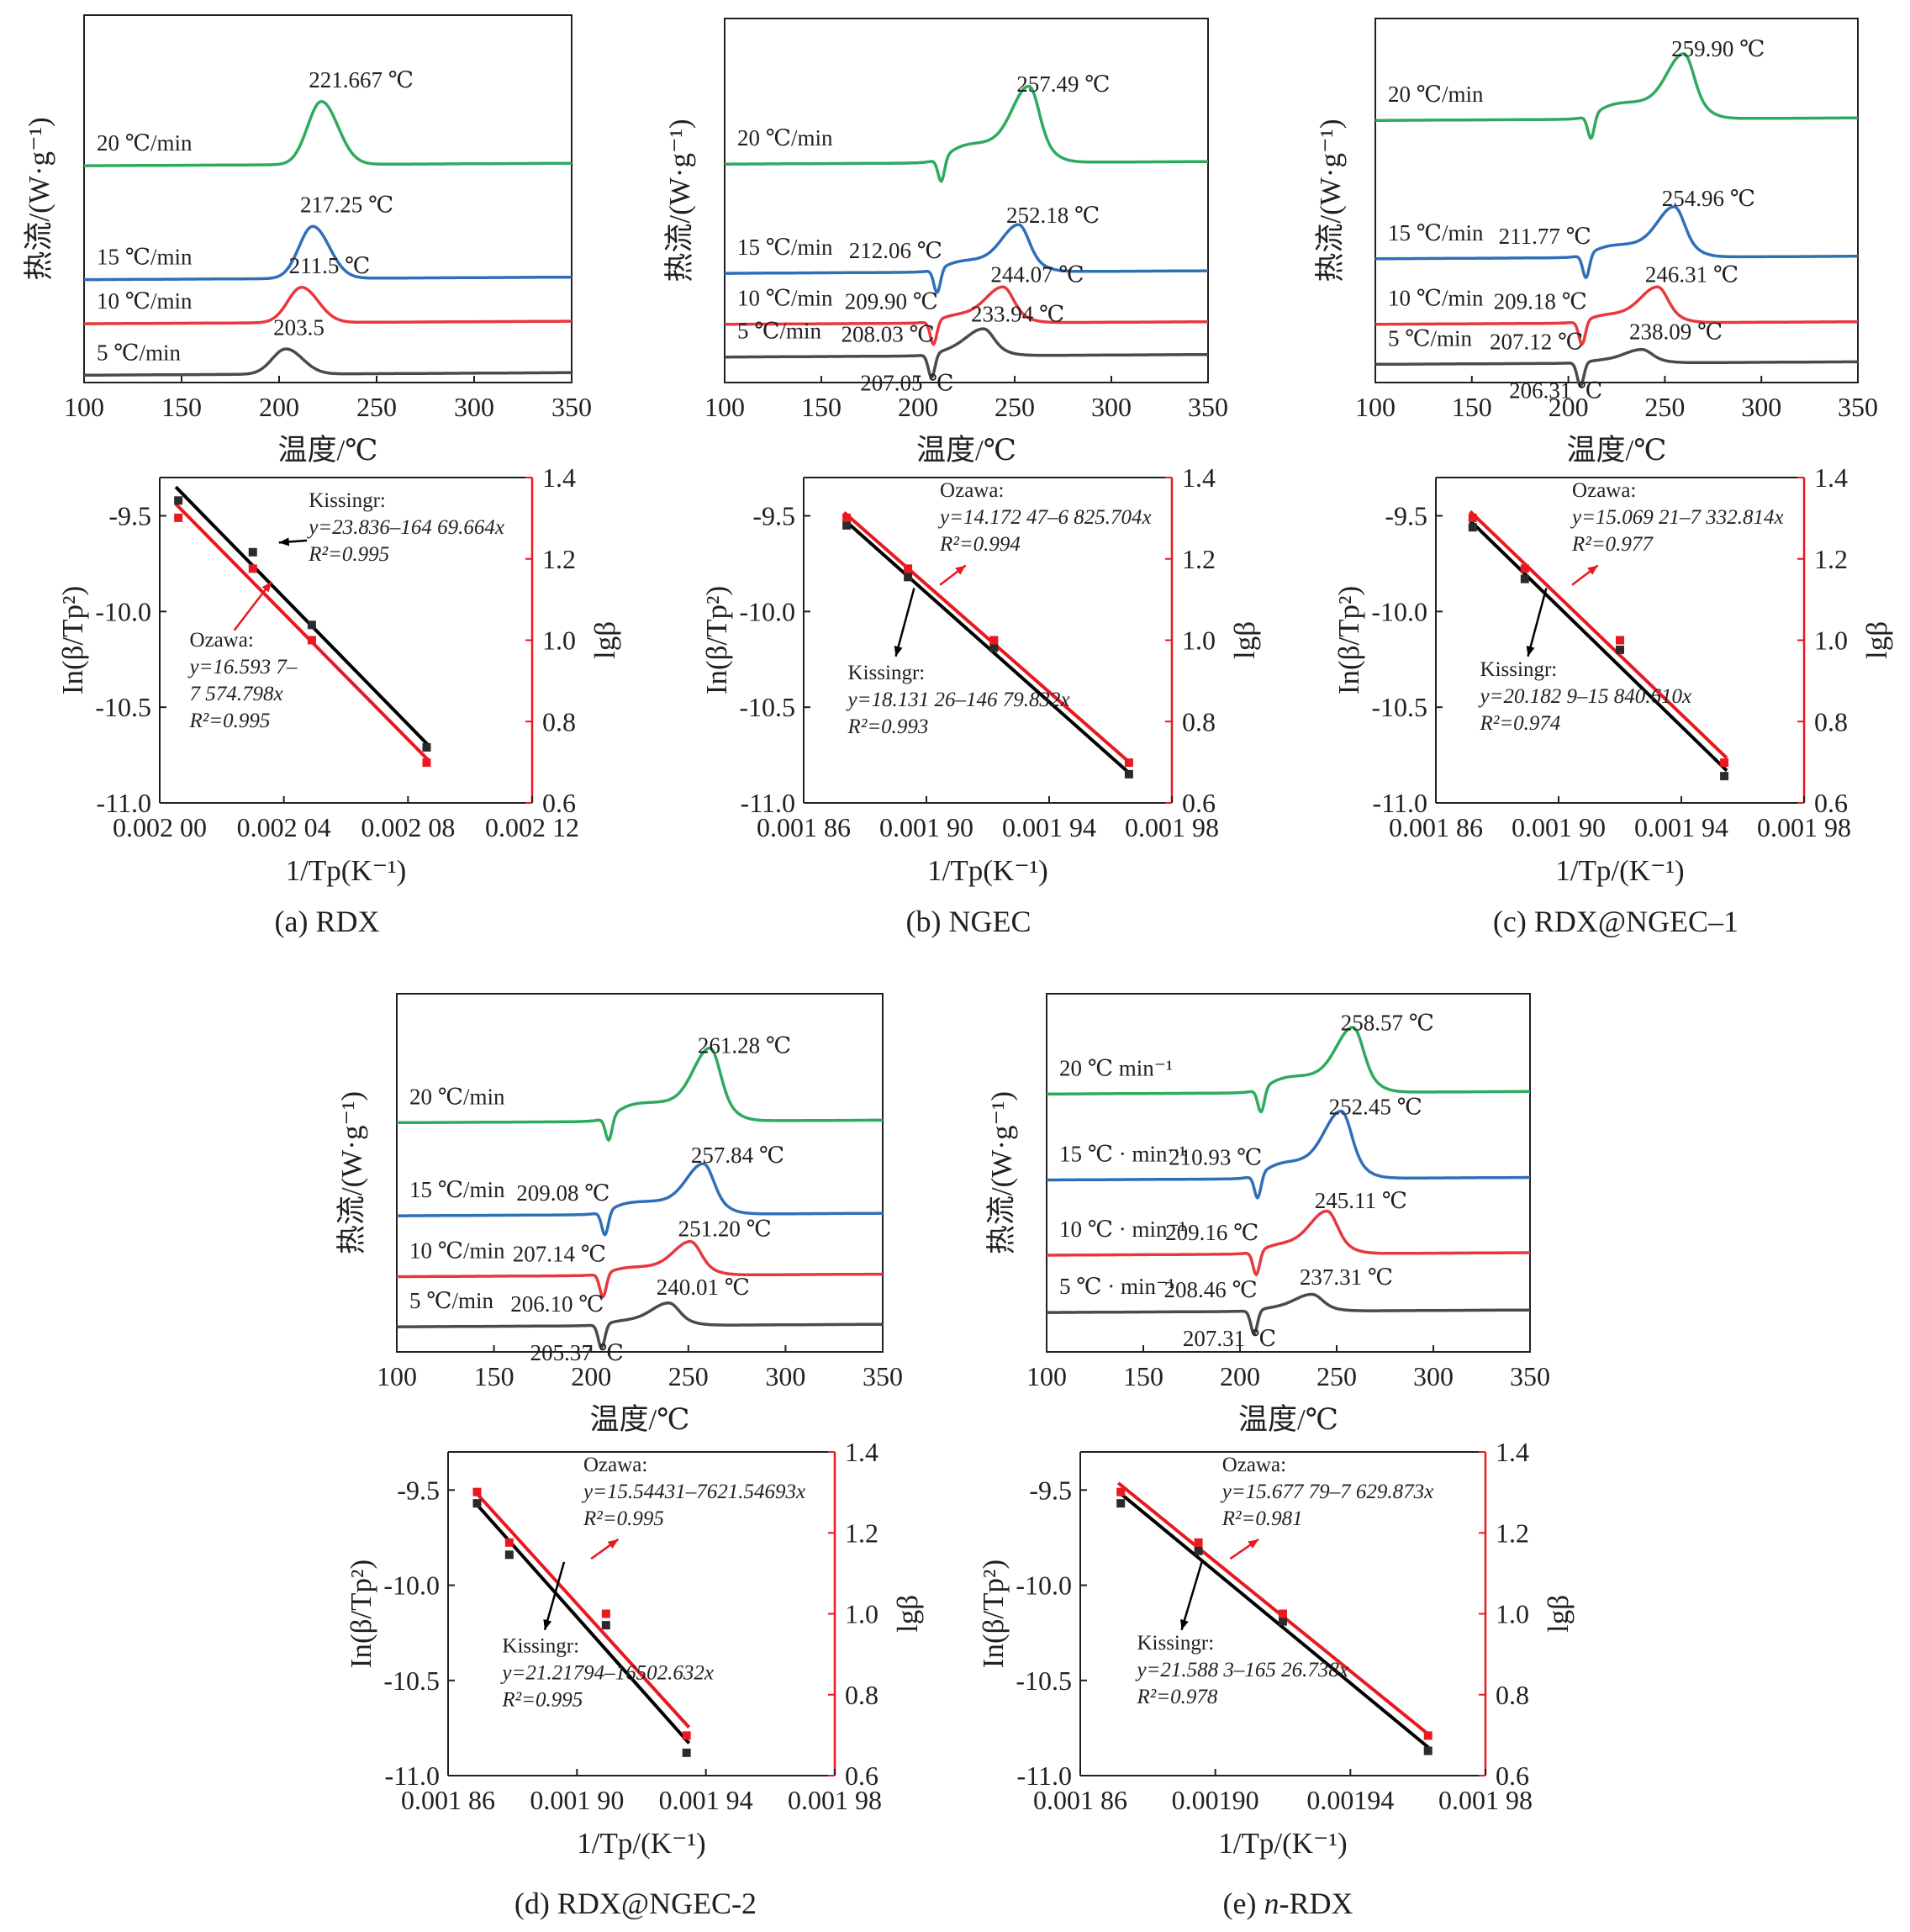 The image size is (1910, 1932). I want to click on dsc-valley-label: 211.77 ℃, so click(1545, 236).